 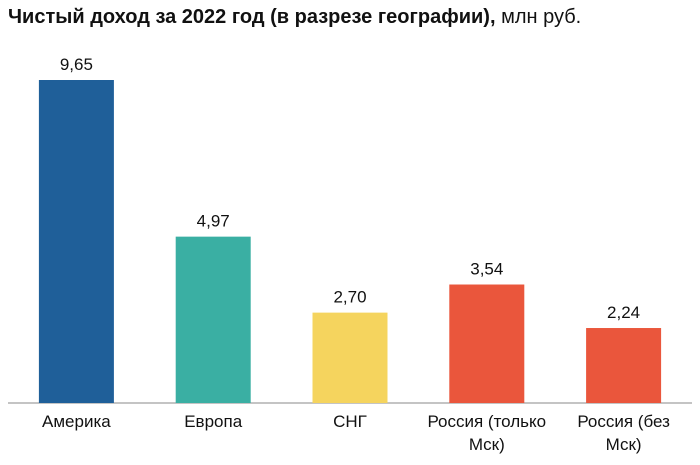 What do you see at coordinates (541, 17) in the screenshot?
I see `chart-subtitle: млн руб.` at bounding box center [541, 17].